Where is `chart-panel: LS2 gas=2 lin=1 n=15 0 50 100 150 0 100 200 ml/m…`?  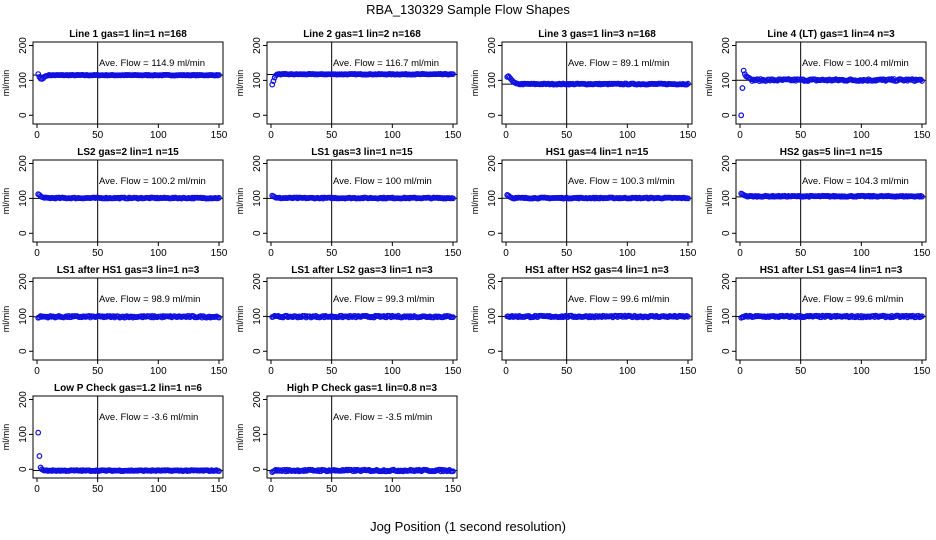
chart-panel: LS2 gas=2 lin=1 n=15 0 50 100 150 0 100 200 ml/m… is located at coordinates (114, 203).